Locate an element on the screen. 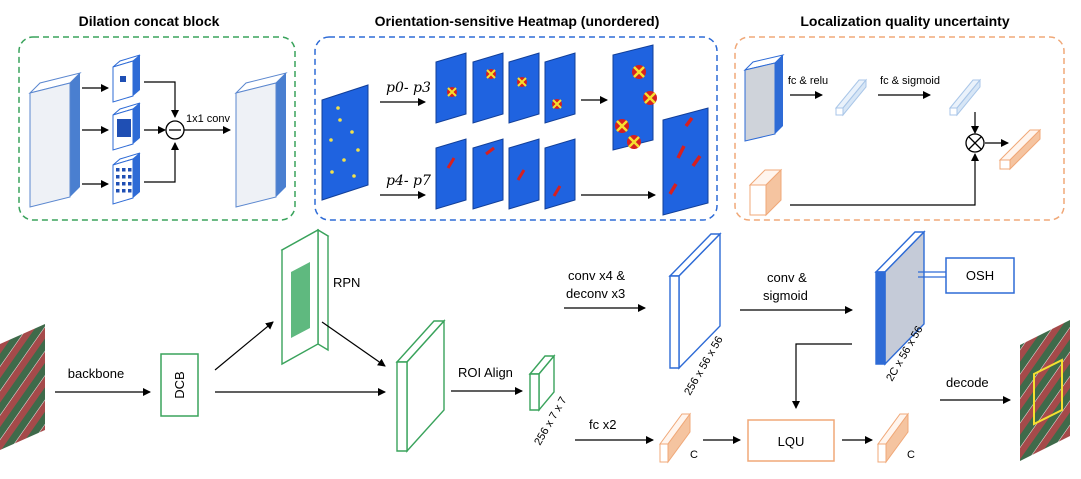  dilation-block-panel is located at coordinates (157, 128).